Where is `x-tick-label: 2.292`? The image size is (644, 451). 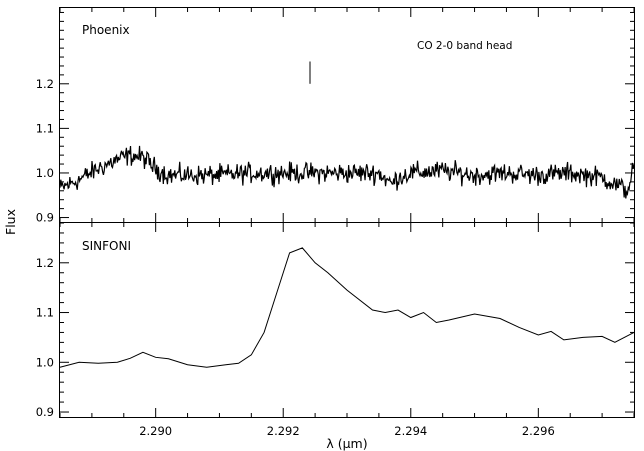
x-tick-label: 2.292 is located at coordinates (283, 431).